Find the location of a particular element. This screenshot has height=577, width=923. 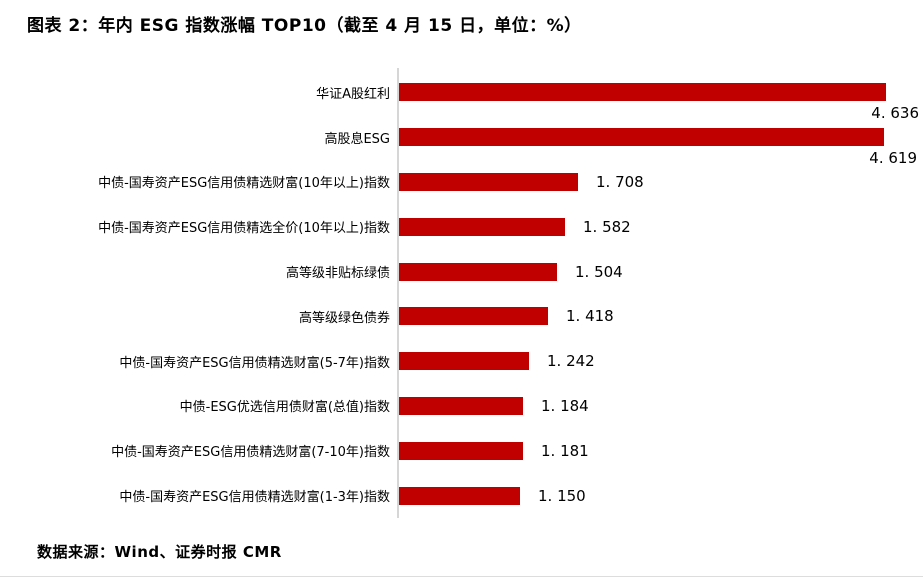

bar: 1. 150 is located at coordinates (492, 495).